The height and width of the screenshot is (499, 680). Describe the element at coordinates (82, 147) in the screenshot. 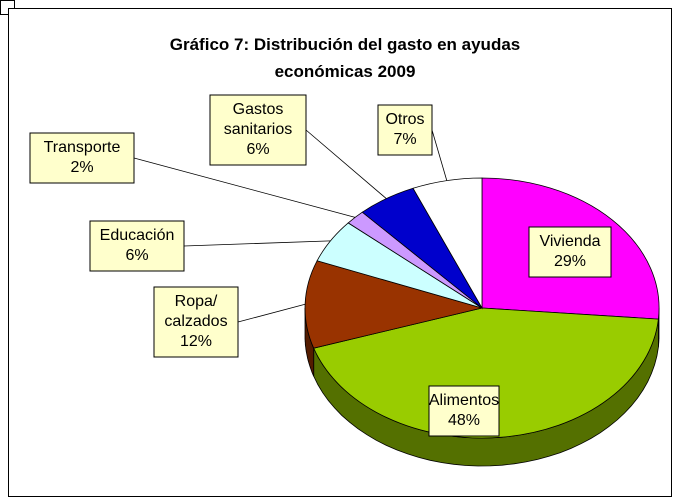

I see `slice-label: Transporte` at that location.